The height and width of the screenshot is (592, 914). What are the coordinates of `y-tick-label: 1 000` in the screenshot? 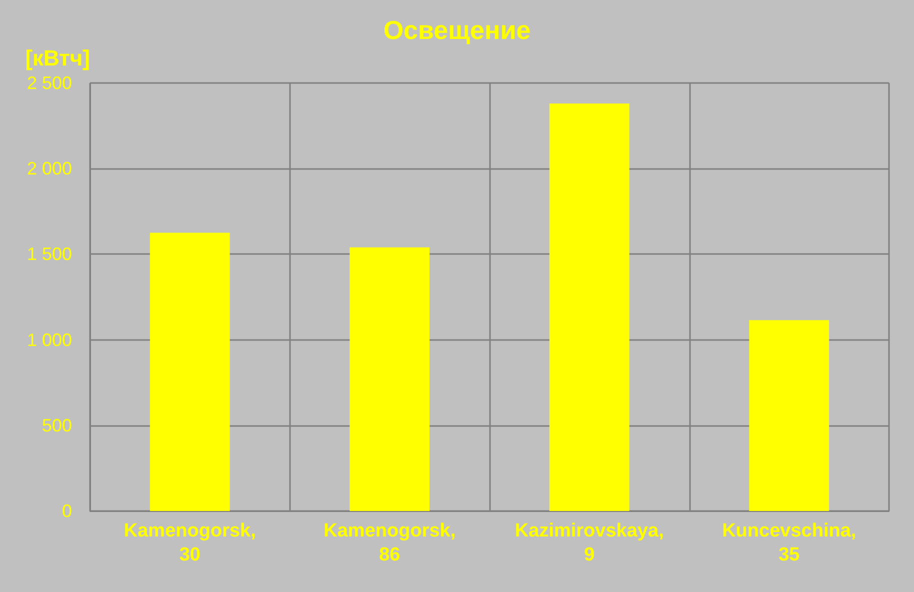 It's located at (49, 340).